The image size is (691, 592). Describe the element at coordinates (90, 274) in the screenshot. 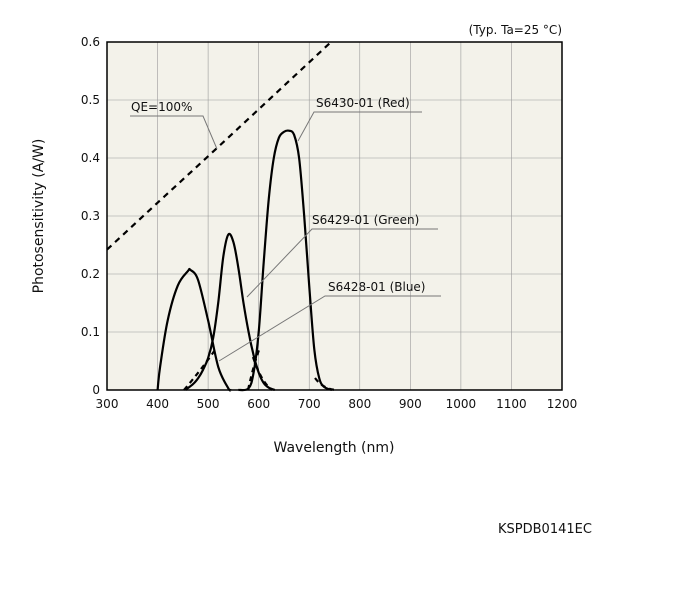

I see `y-tick-label: 0.2` at that location.